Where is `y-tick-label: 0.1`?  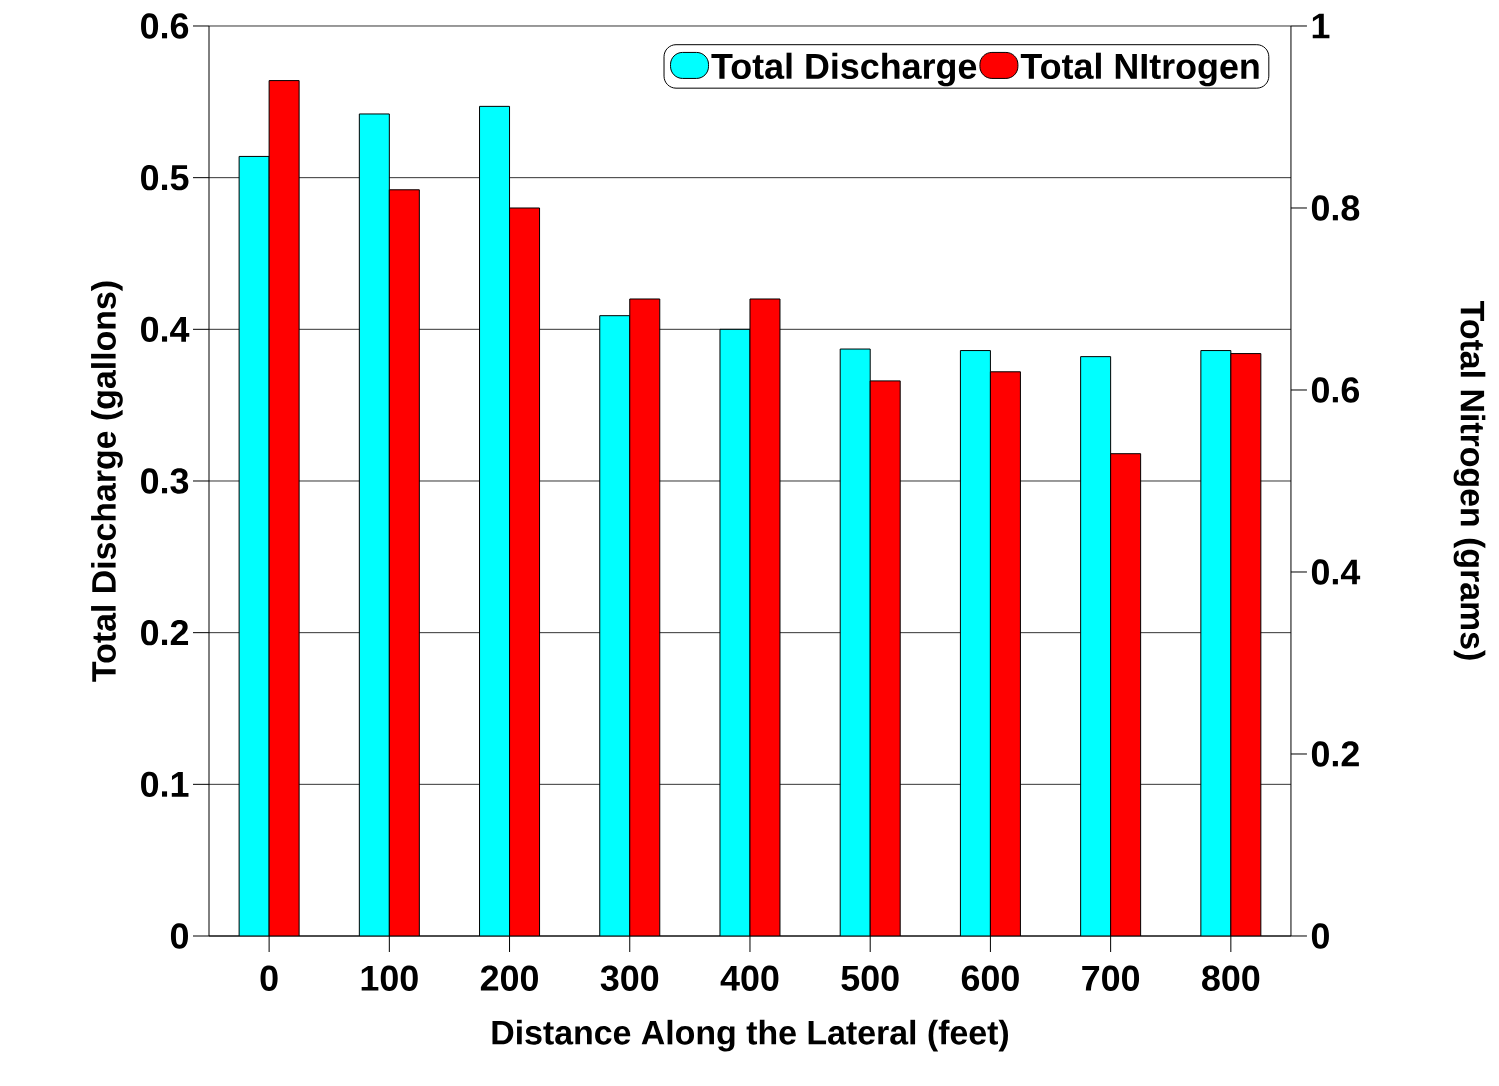
y-tick-label: 0.1 is located at coordinates (165, 784).